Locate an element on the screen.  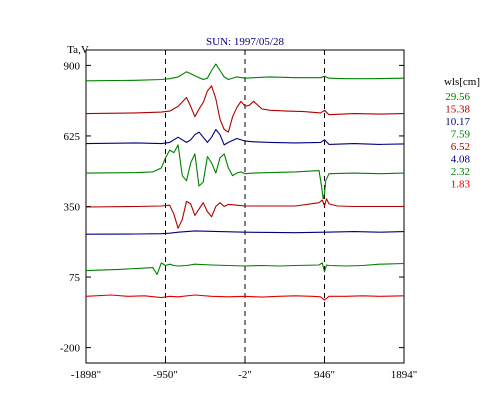
series-line-6.52 is located at coordinates (244, 213).